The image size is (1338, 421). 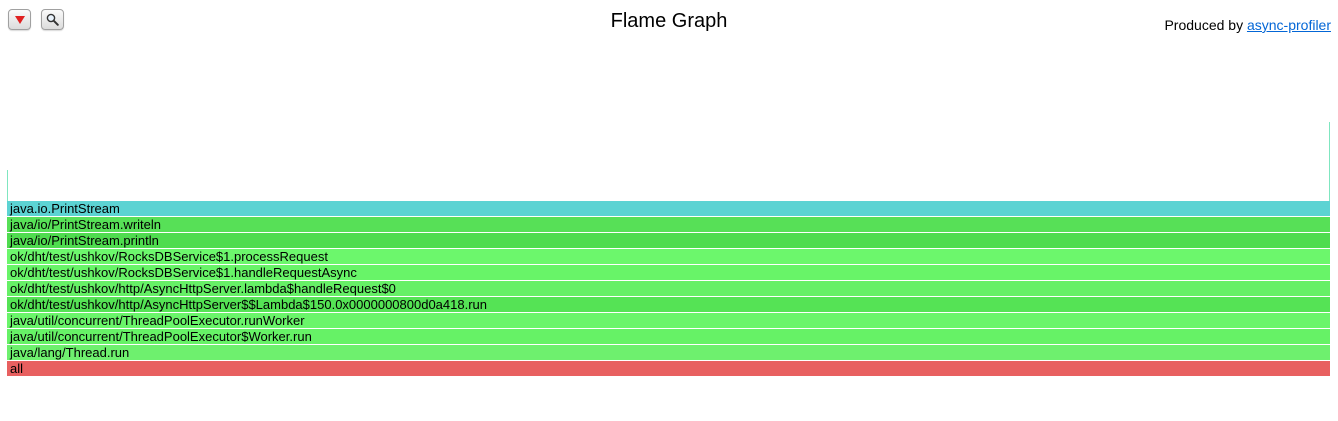 I want to click on reverse-button, so click(x=19, y=19).